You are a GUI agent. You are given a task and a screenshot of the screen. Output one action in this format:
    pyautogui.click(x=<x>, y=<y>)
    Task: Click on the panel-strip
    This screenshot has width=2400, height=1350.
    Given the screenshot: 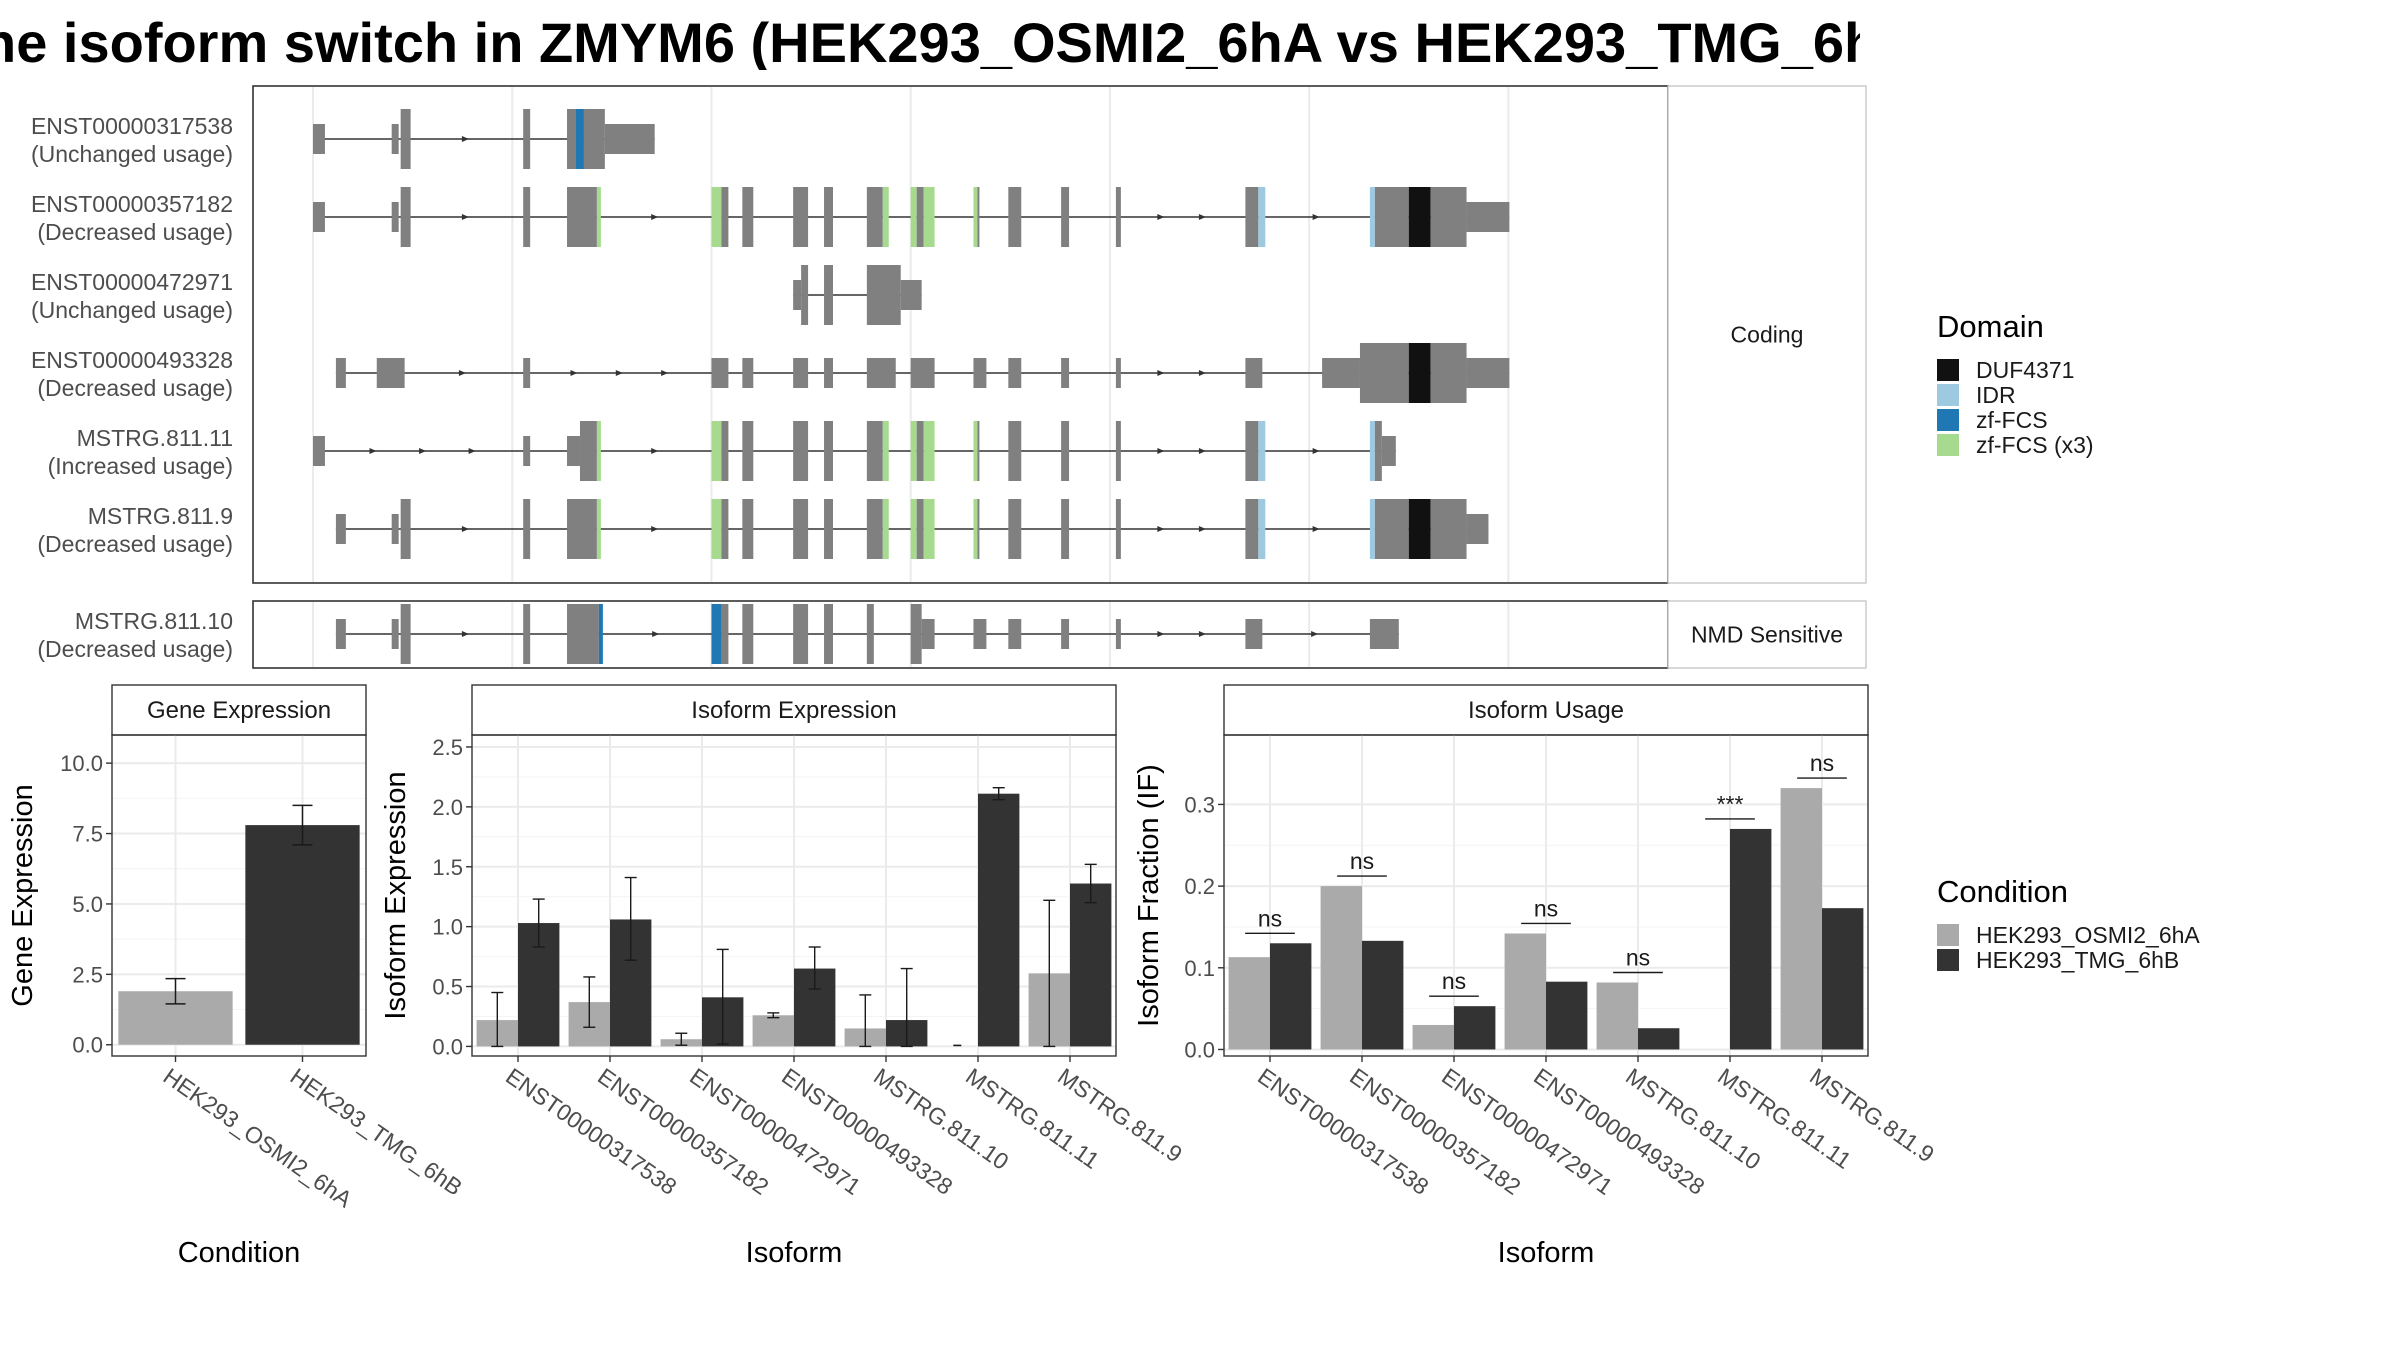 What is the action you would take?
    pyautogui.click(x=239, y=710)
    